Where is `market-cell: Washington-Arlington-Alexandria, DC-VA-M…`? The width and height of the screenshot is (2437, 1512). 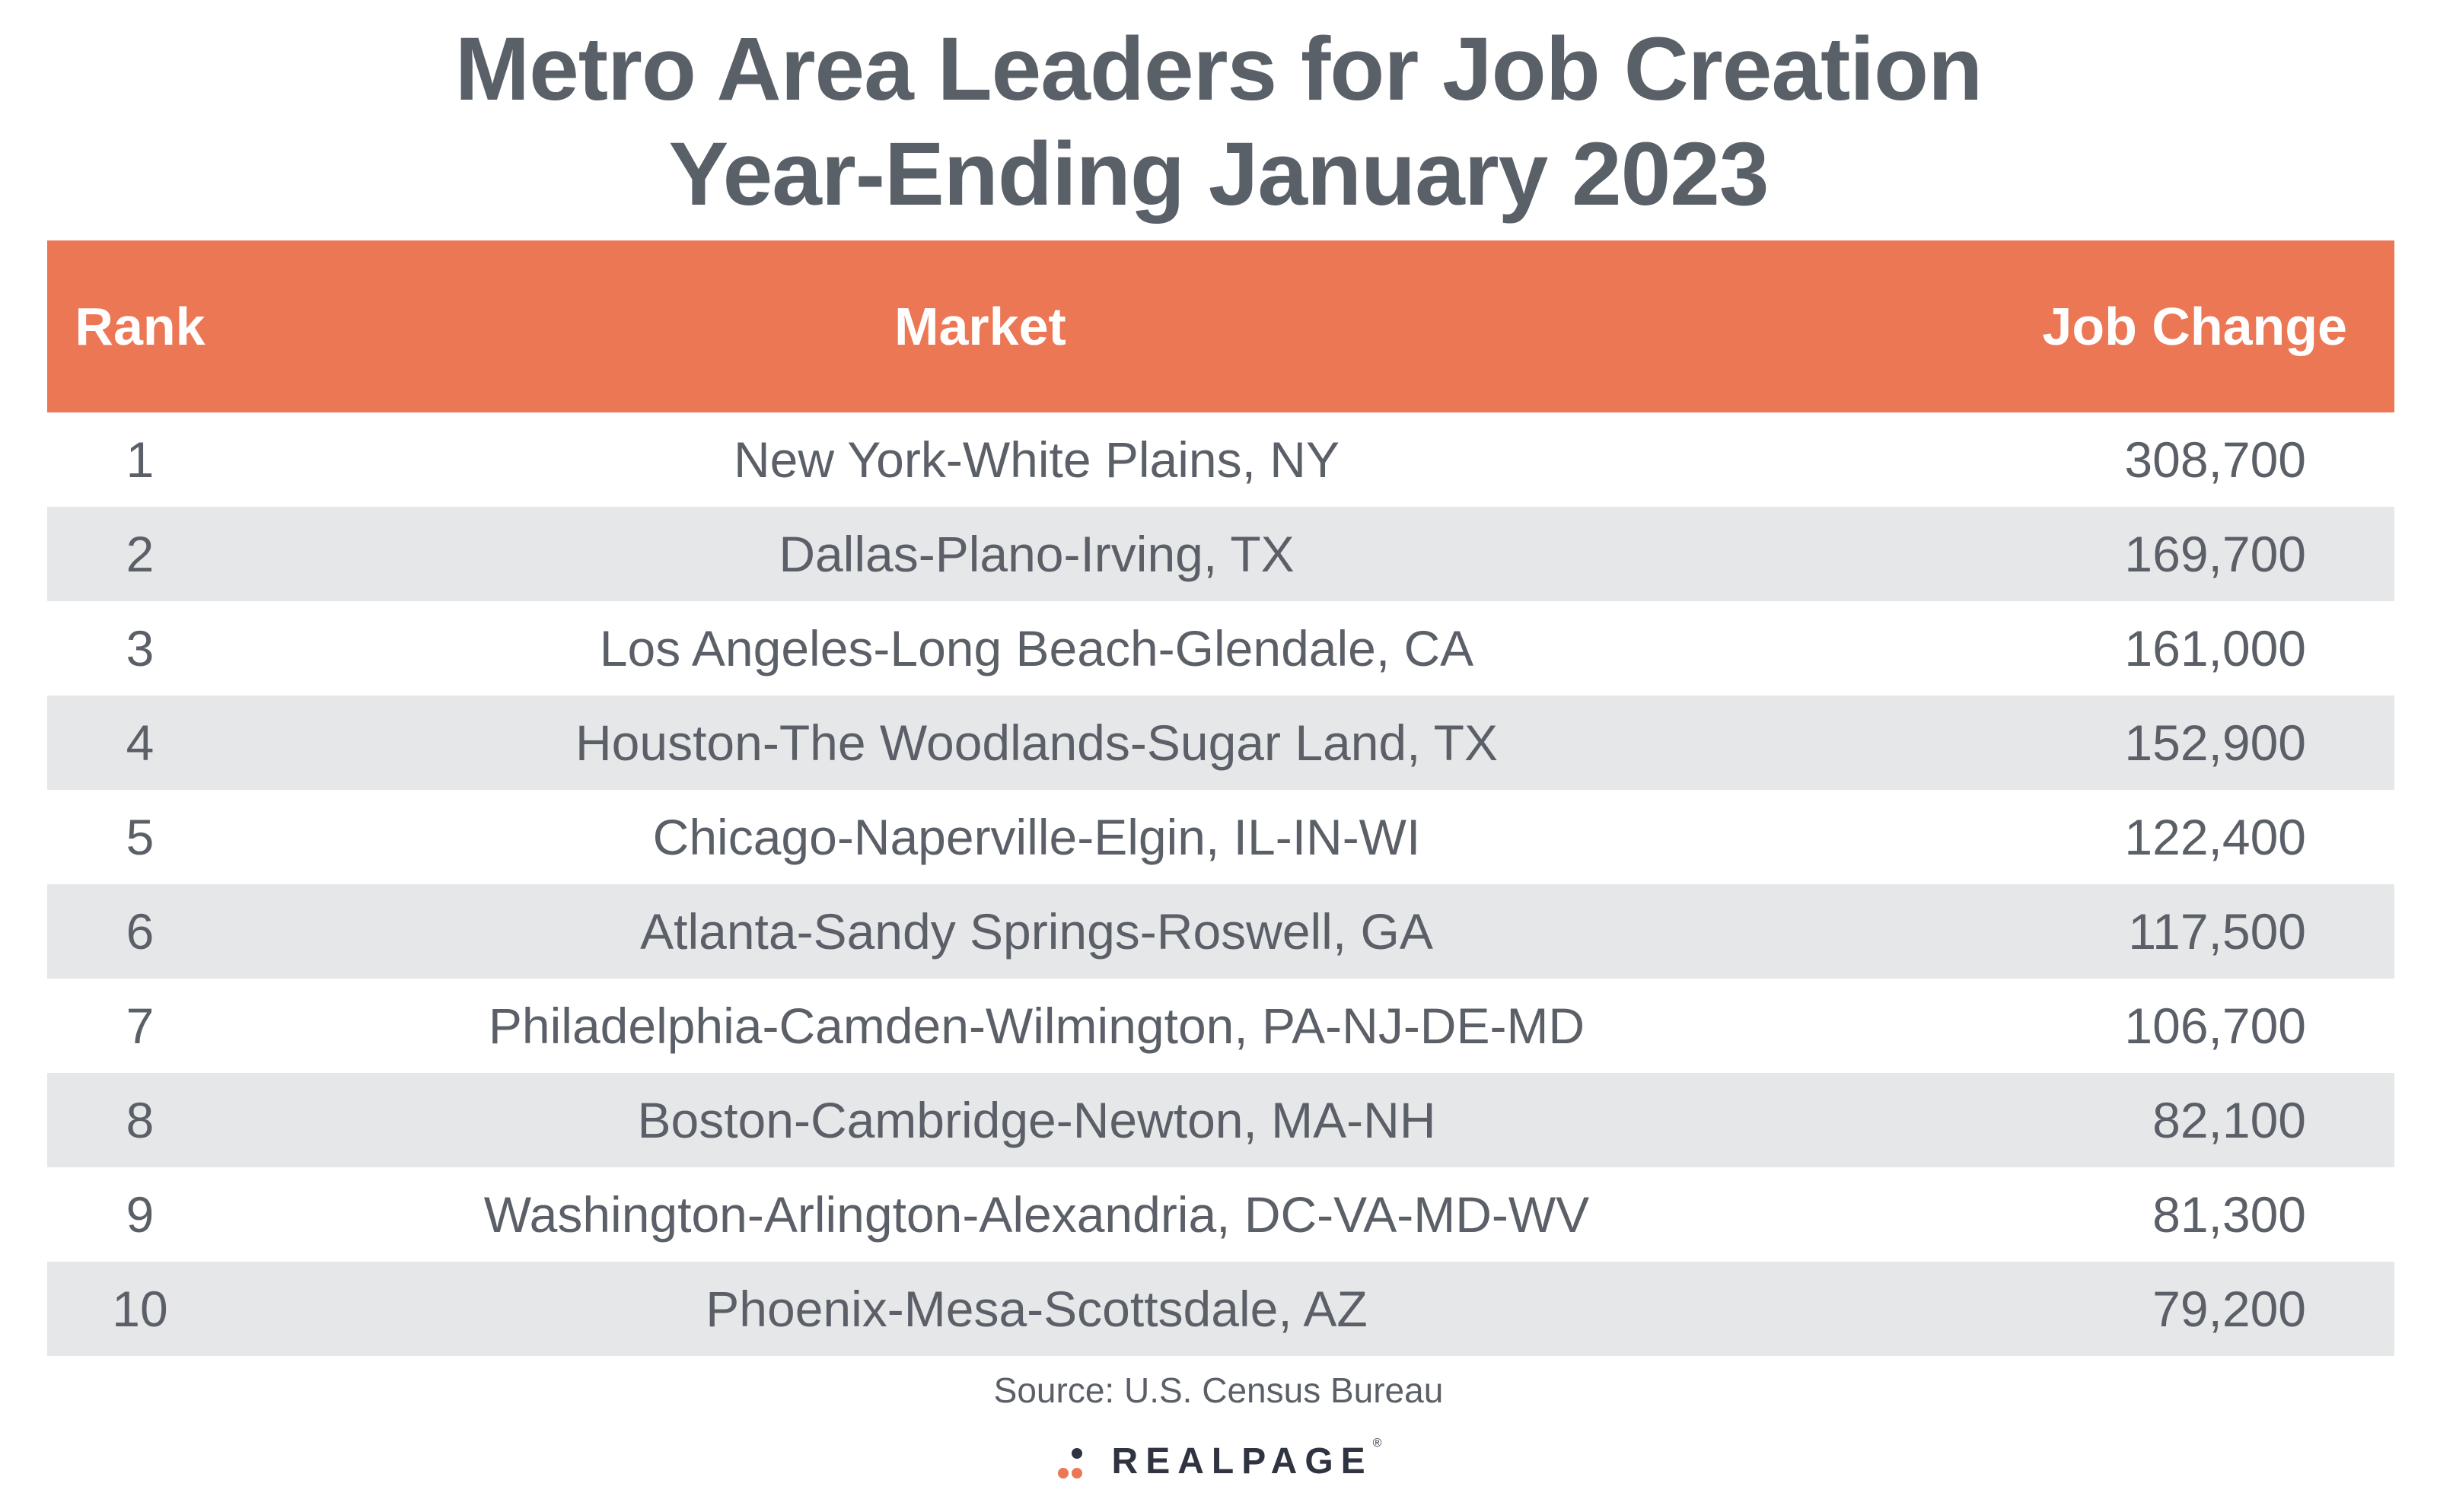 market-cell: Washington-Arlington-Alexandria, DC-VA-M… is located at coordinates (1036, 1214).